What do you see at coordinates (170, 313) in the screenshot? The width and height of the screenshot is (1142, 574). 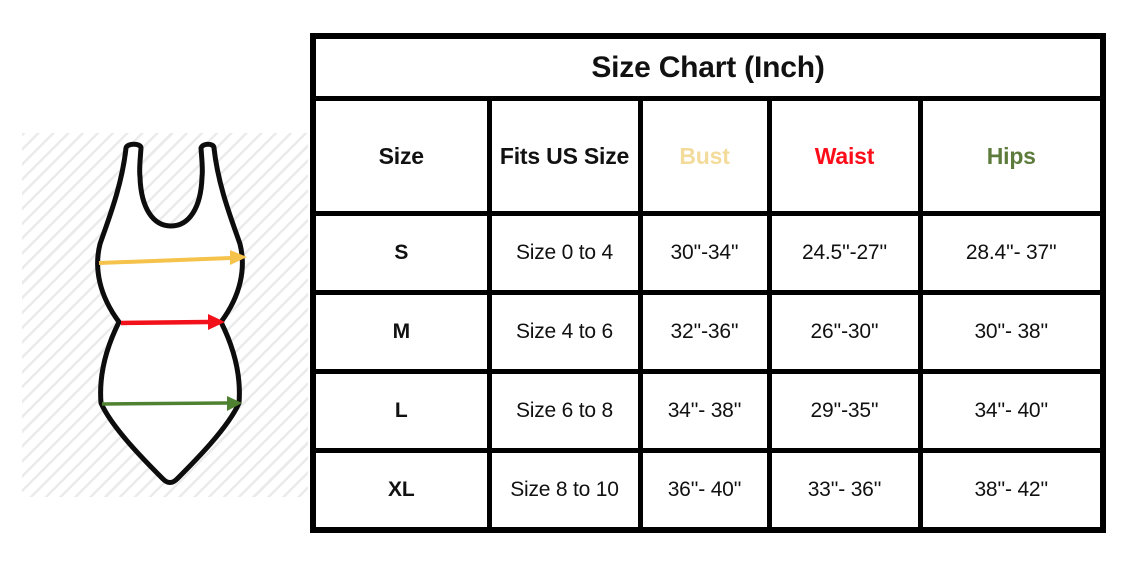 I see `swimsuit-outline-icon` at bounding box center [170, 313].